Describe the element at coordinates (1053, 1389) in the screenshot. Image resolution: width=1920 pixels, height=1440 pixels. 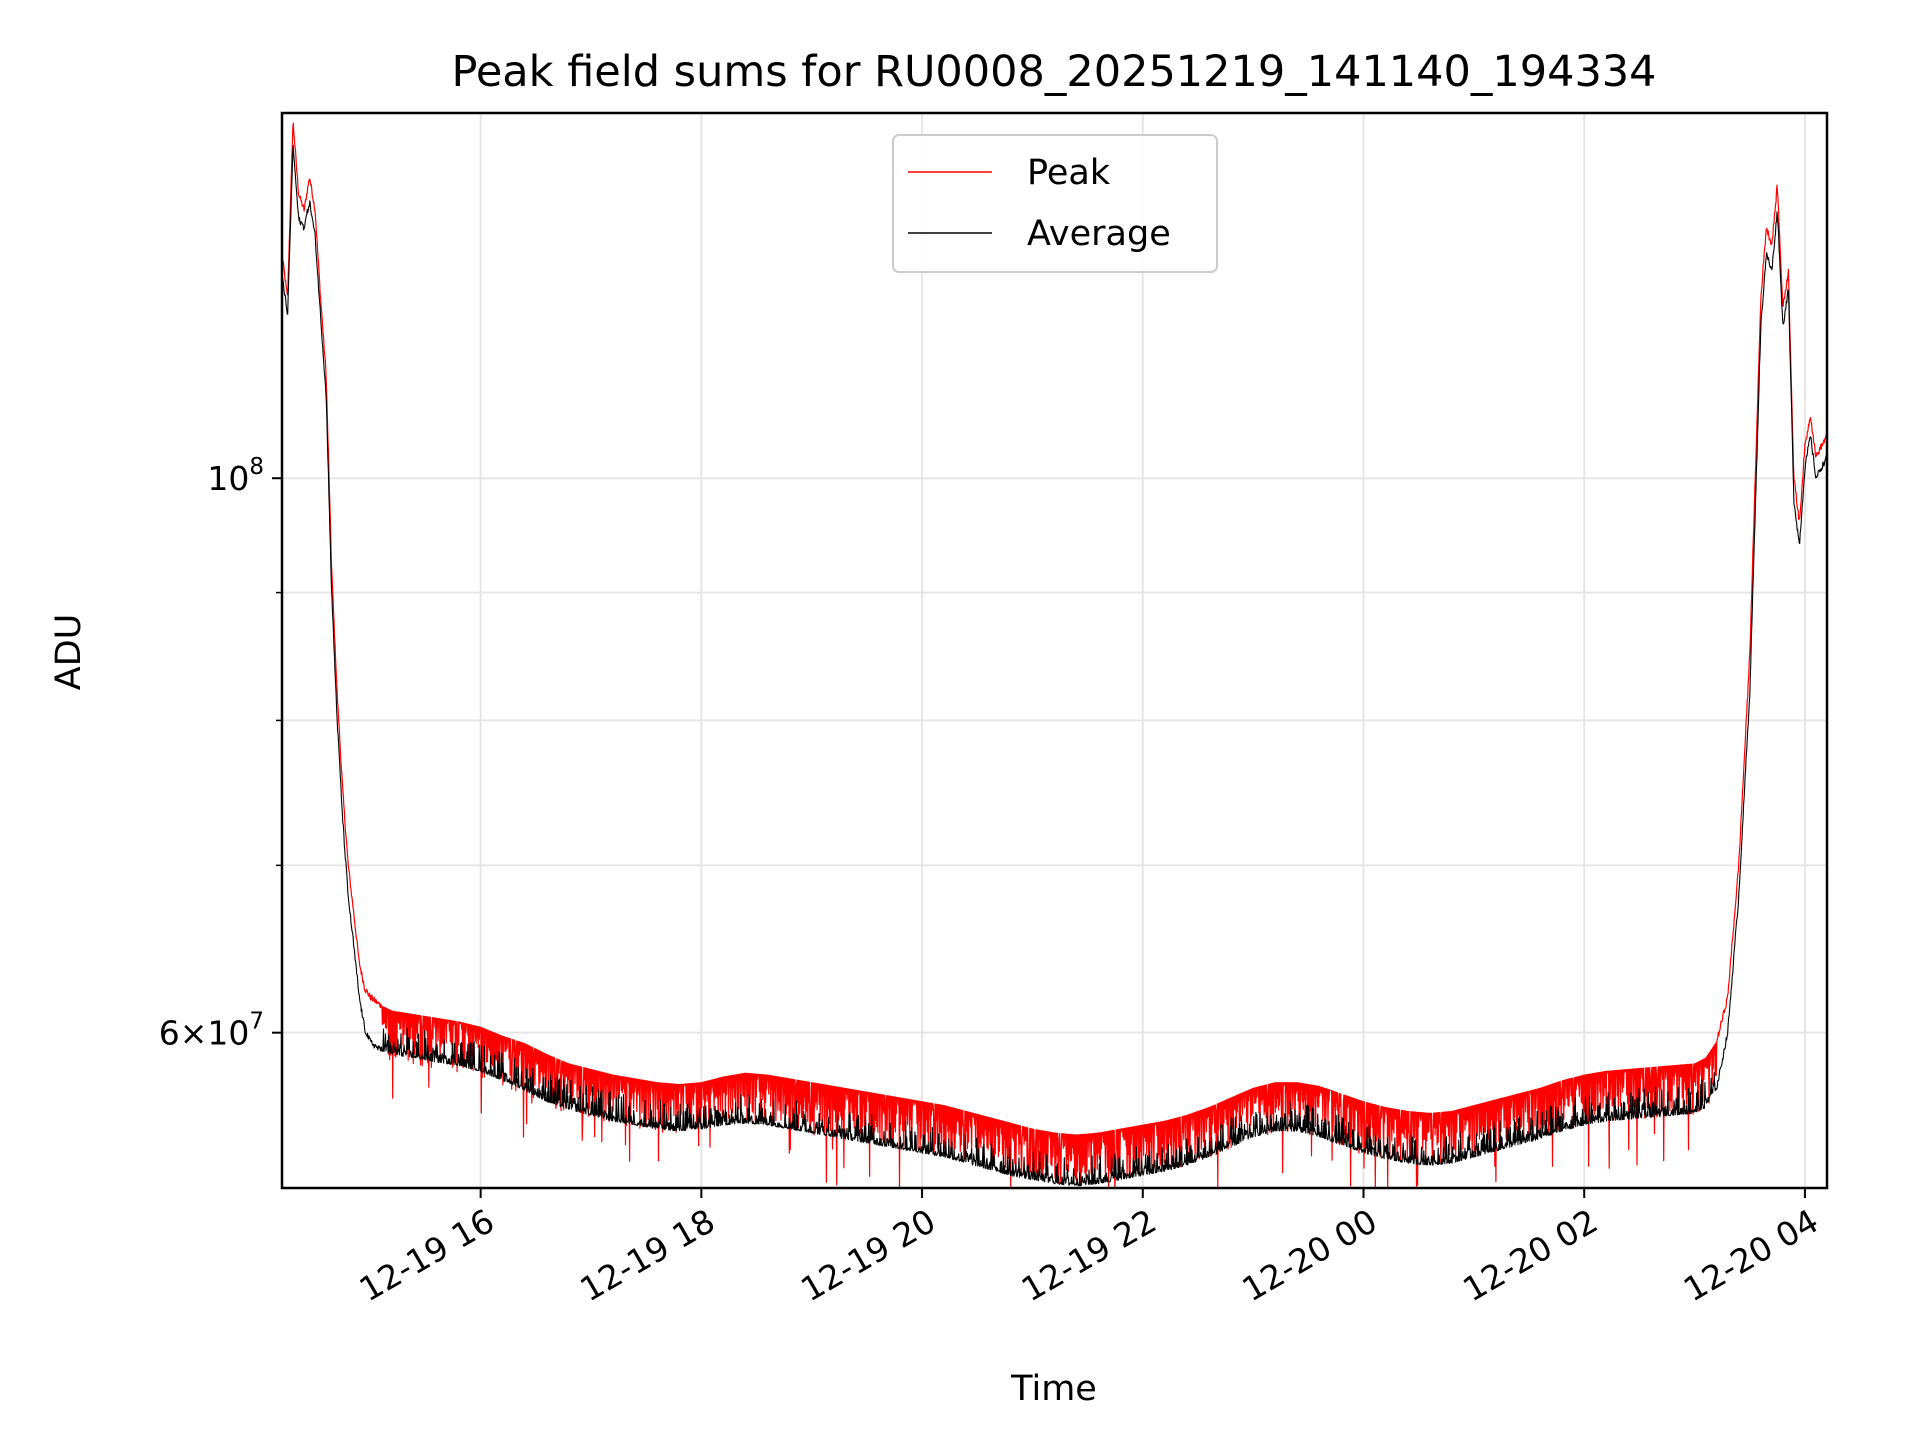
I see `x-axis-label: Time` at that location.